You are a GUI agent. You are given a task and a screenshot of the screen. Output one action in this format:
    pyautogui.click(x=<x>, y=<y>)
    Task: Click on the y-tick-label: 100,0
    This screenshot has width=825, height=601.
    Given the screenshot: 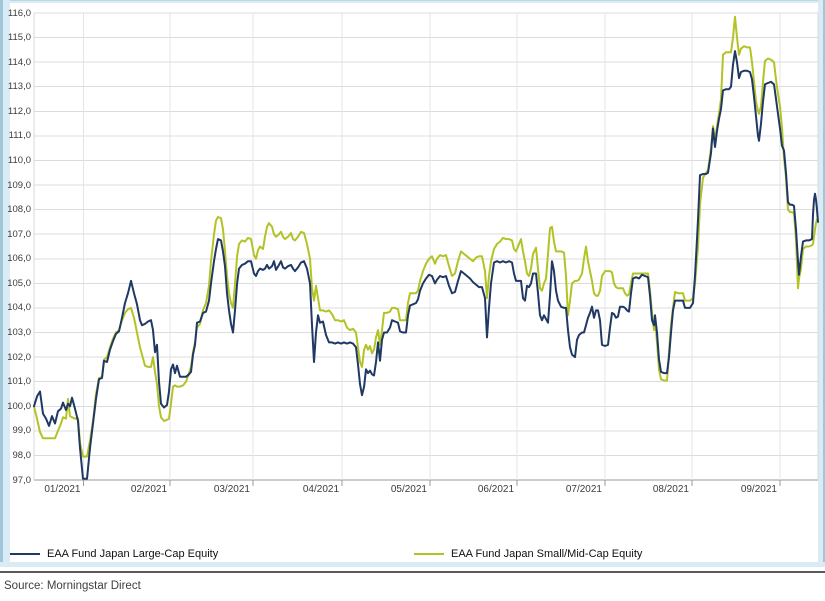 What is the action you would take?
    pyautogui.click(x=19, y=406)
    